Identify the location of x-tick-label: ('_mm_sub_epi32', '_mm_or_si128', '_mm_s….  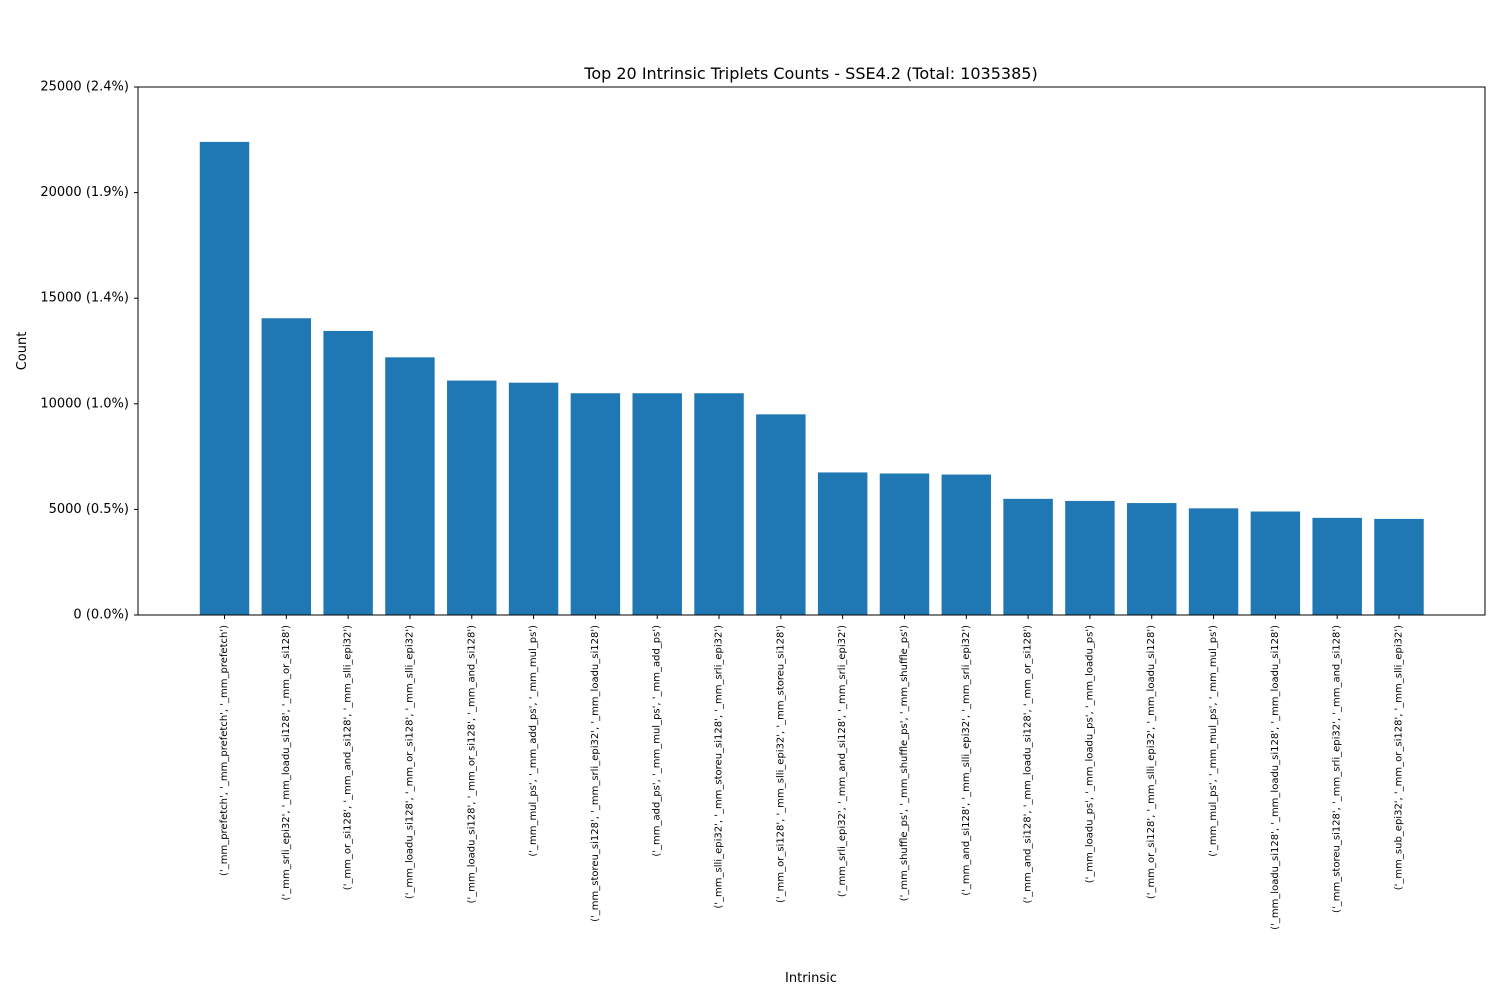
(1399, 757).